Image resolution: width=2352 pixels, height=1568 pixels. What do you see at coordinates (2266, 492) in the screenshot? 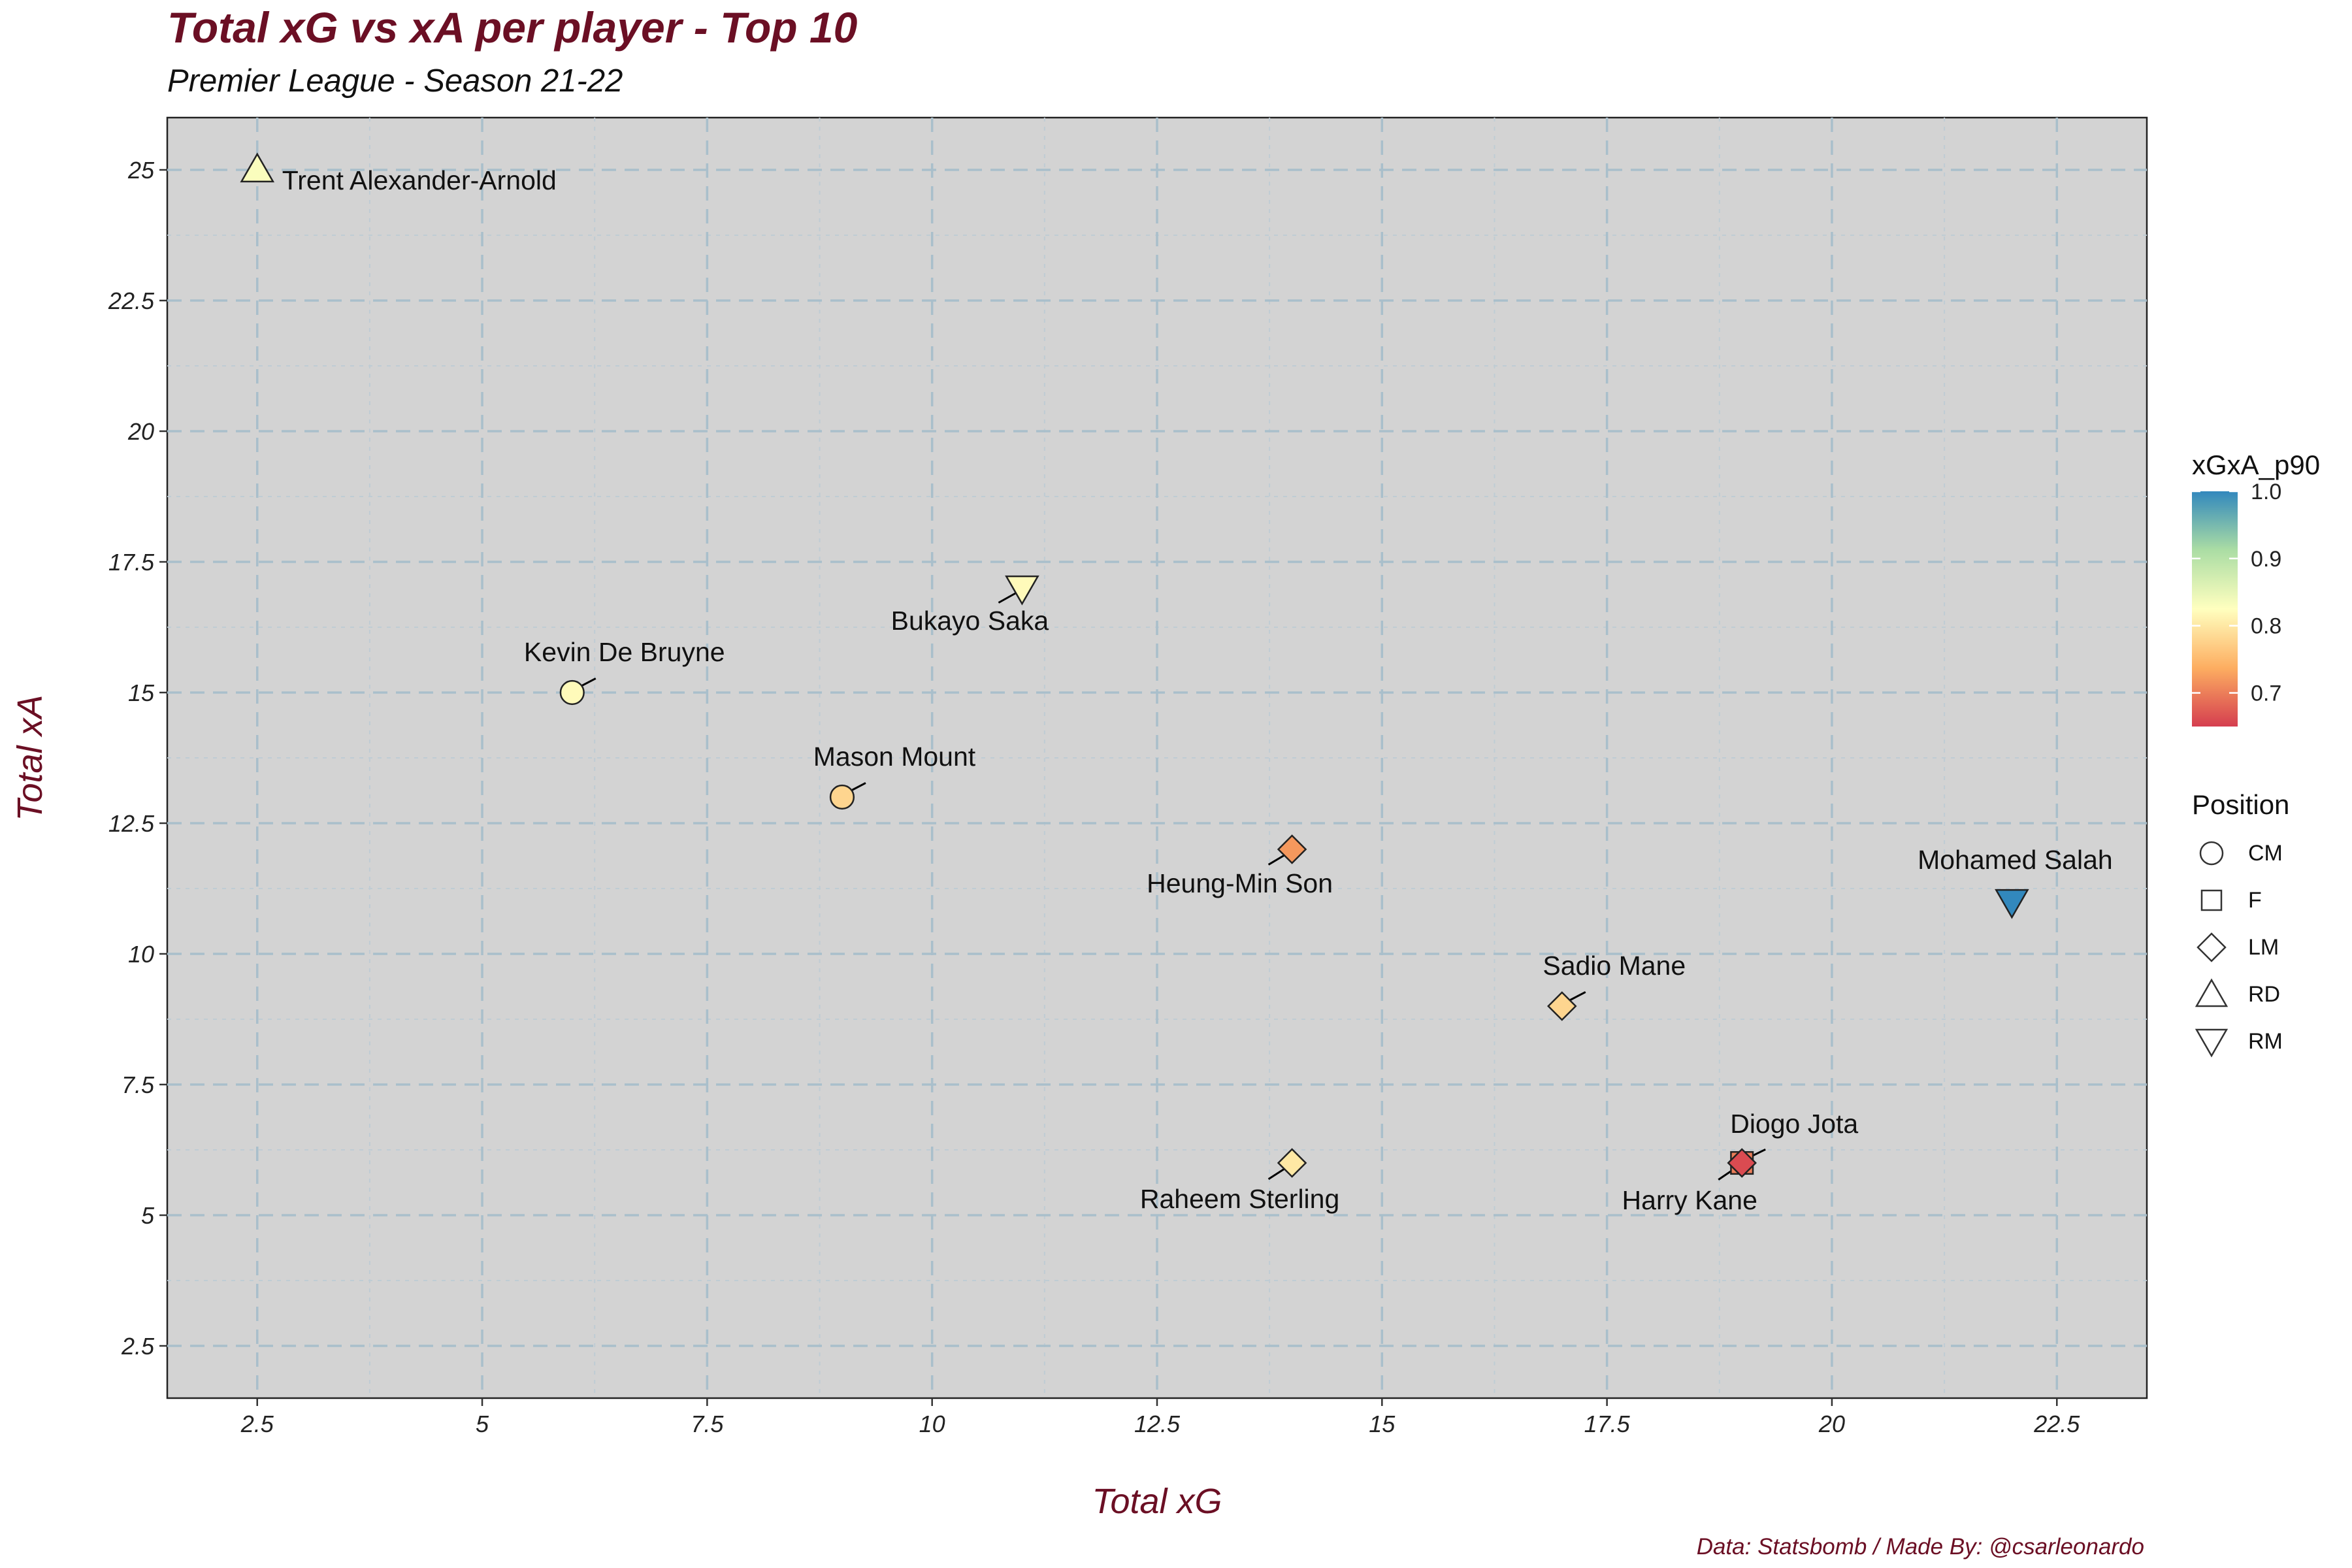
I see `colorbar-tick-label: 1.0` at bounding box center [2266, 492].